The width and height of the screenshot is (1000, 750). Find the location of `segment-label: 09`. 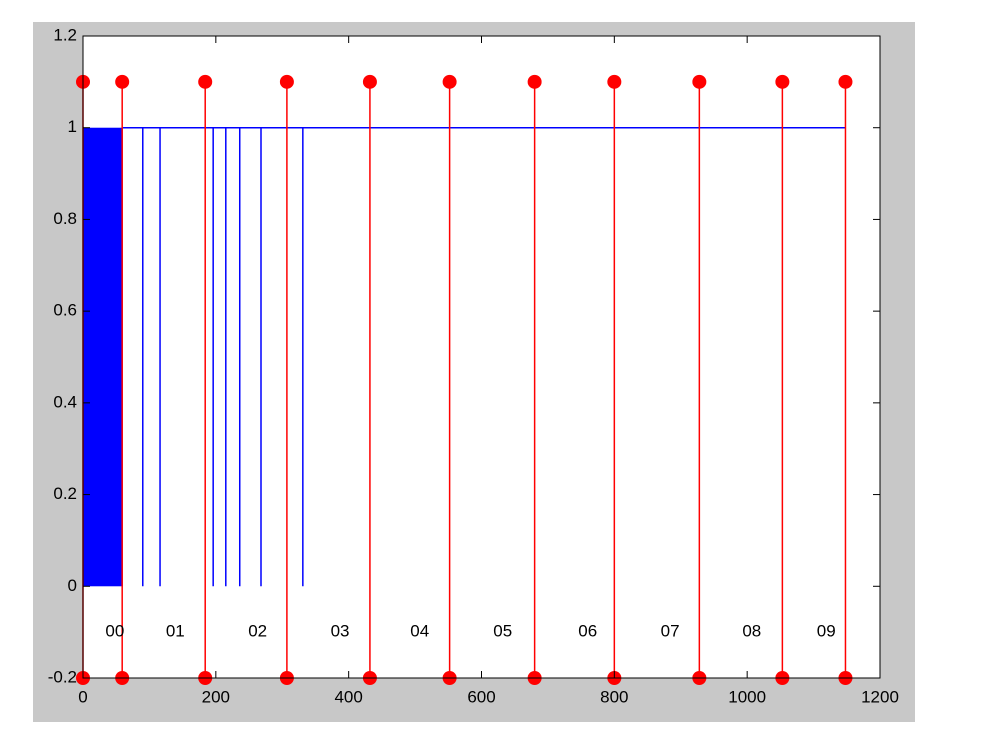

segment-label: 09 is located at coordinates (826, 631).